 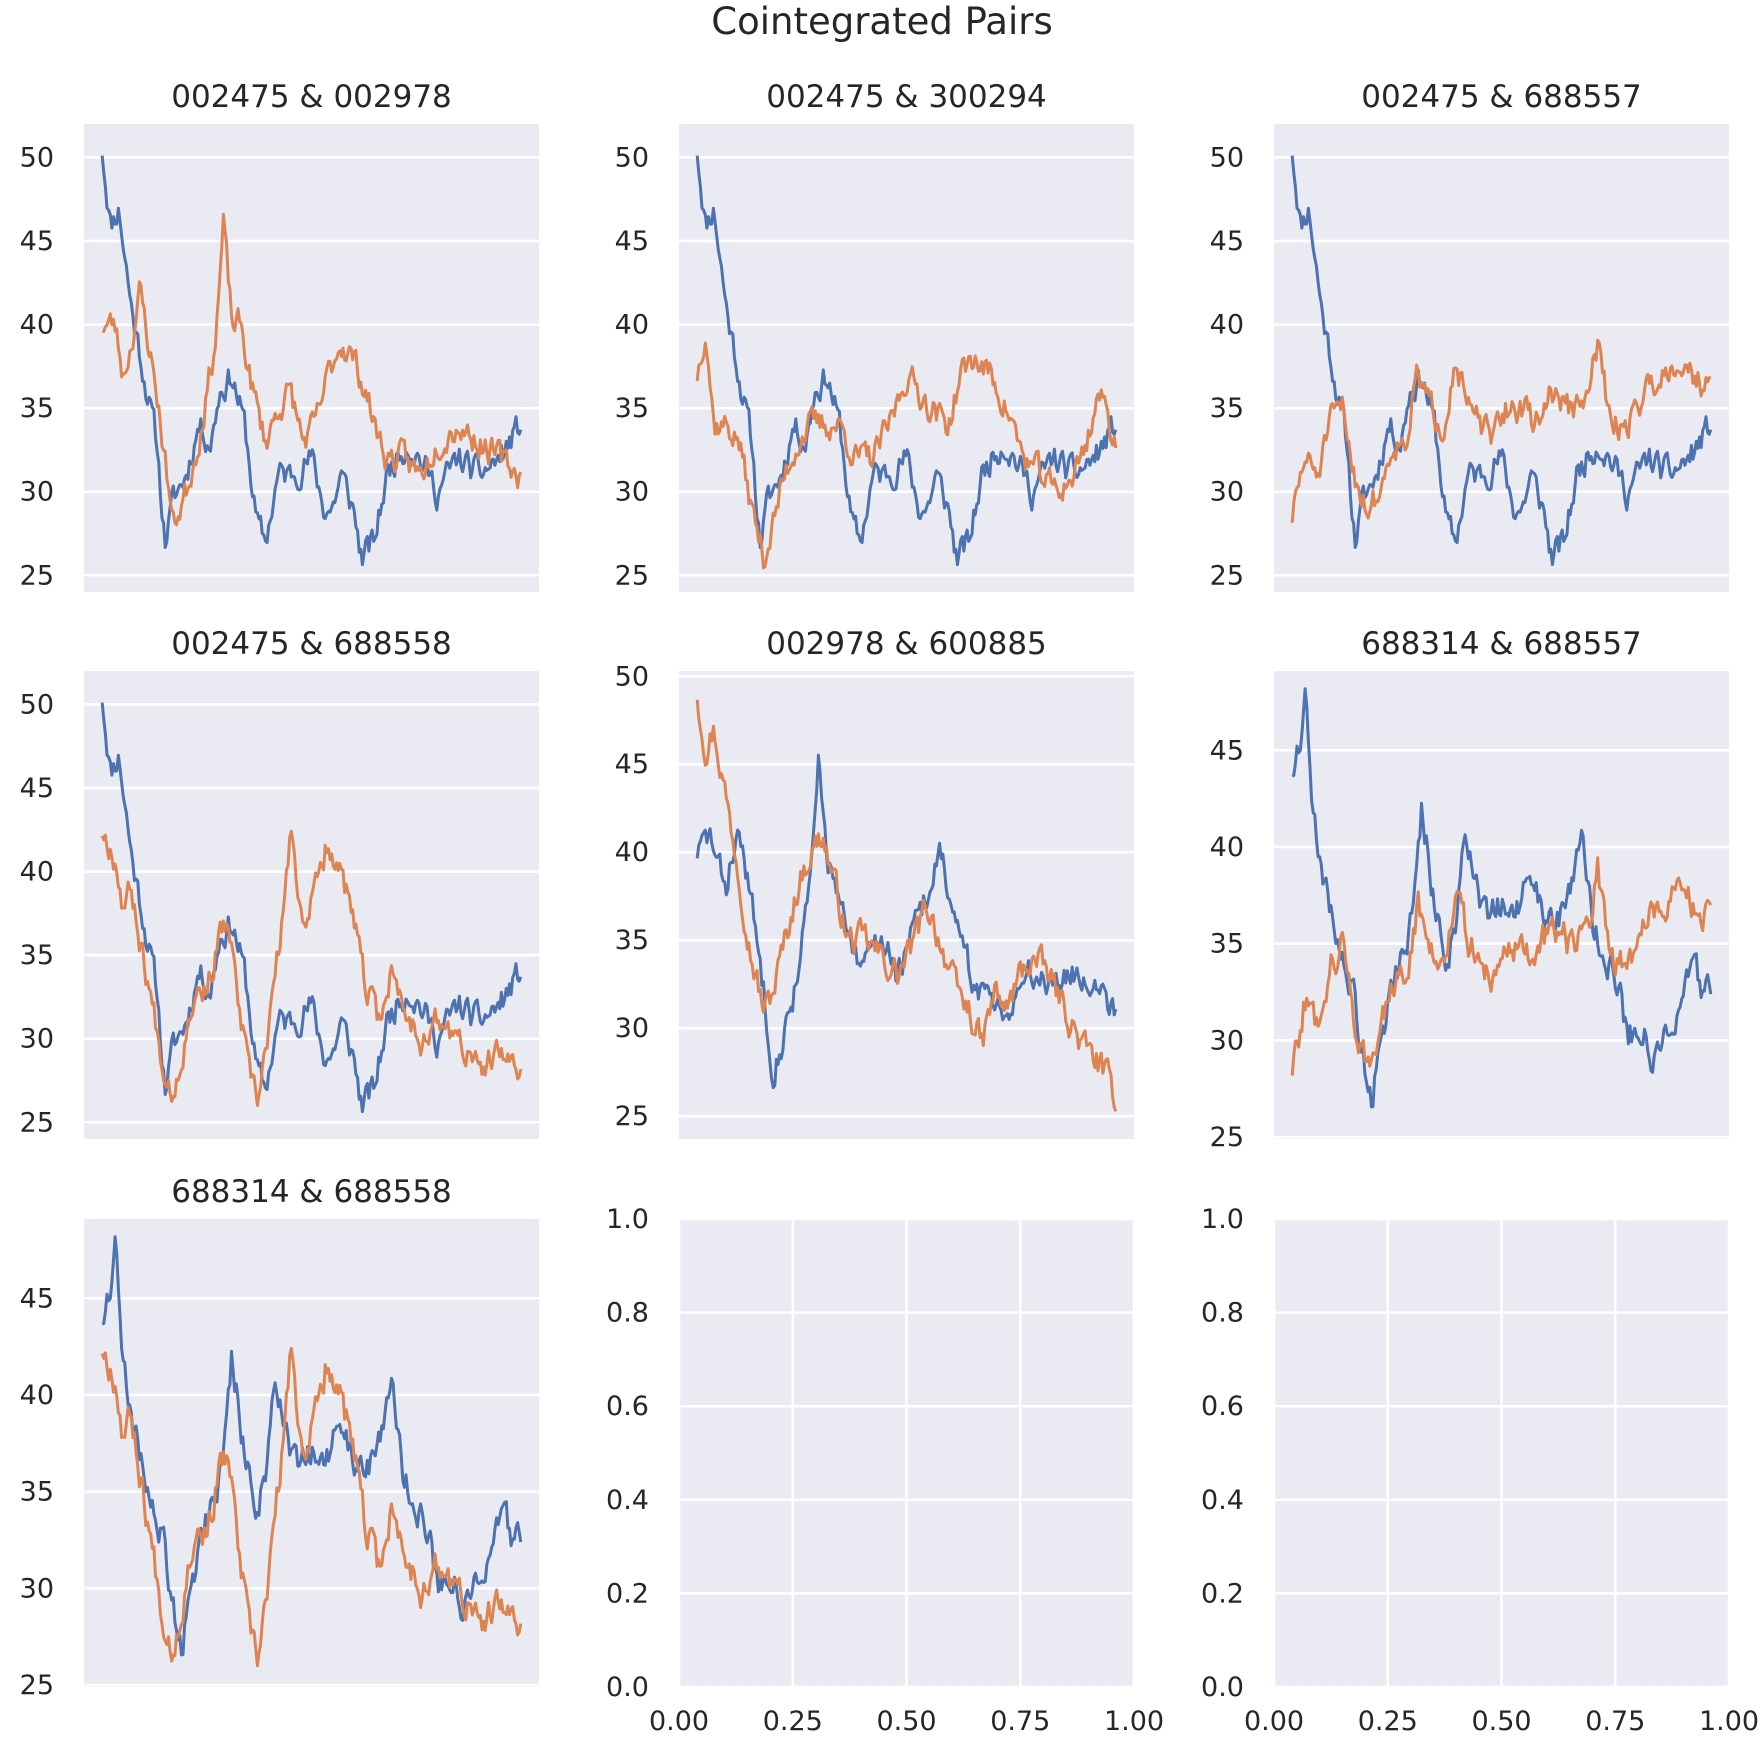 What do you see at coordinates (311, 644) in the screenshot?
I see `subplot-title: 002475 & 688558` at bounding box center [311, 644].